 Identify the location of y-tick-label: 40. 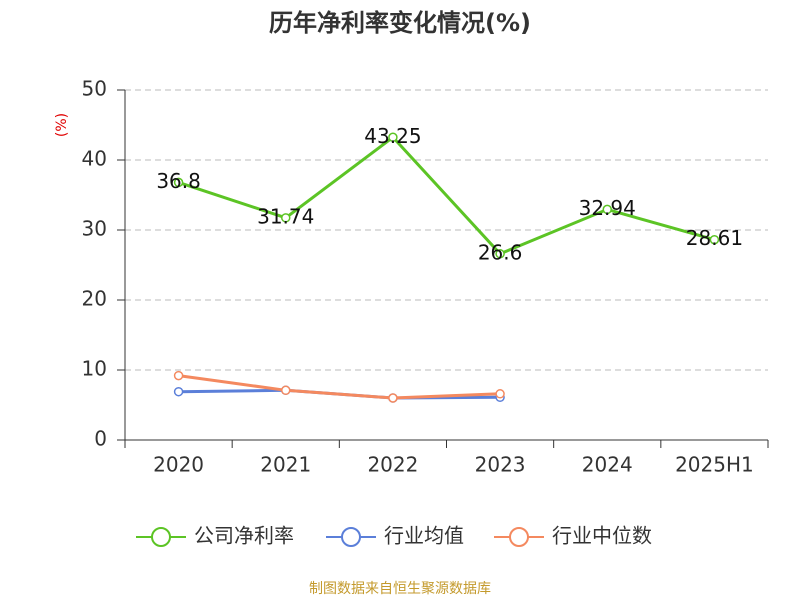
(94, 159).